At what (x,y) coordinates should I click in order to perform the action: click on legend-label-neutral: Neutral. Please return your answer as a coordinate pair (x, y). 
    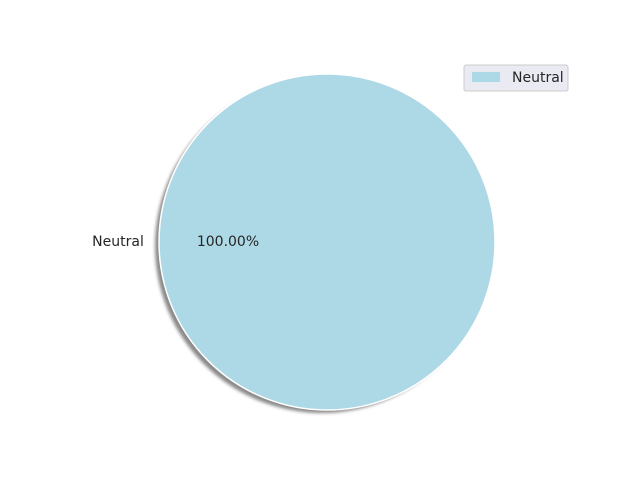
    Looking at the image, I should click on (538, 78).